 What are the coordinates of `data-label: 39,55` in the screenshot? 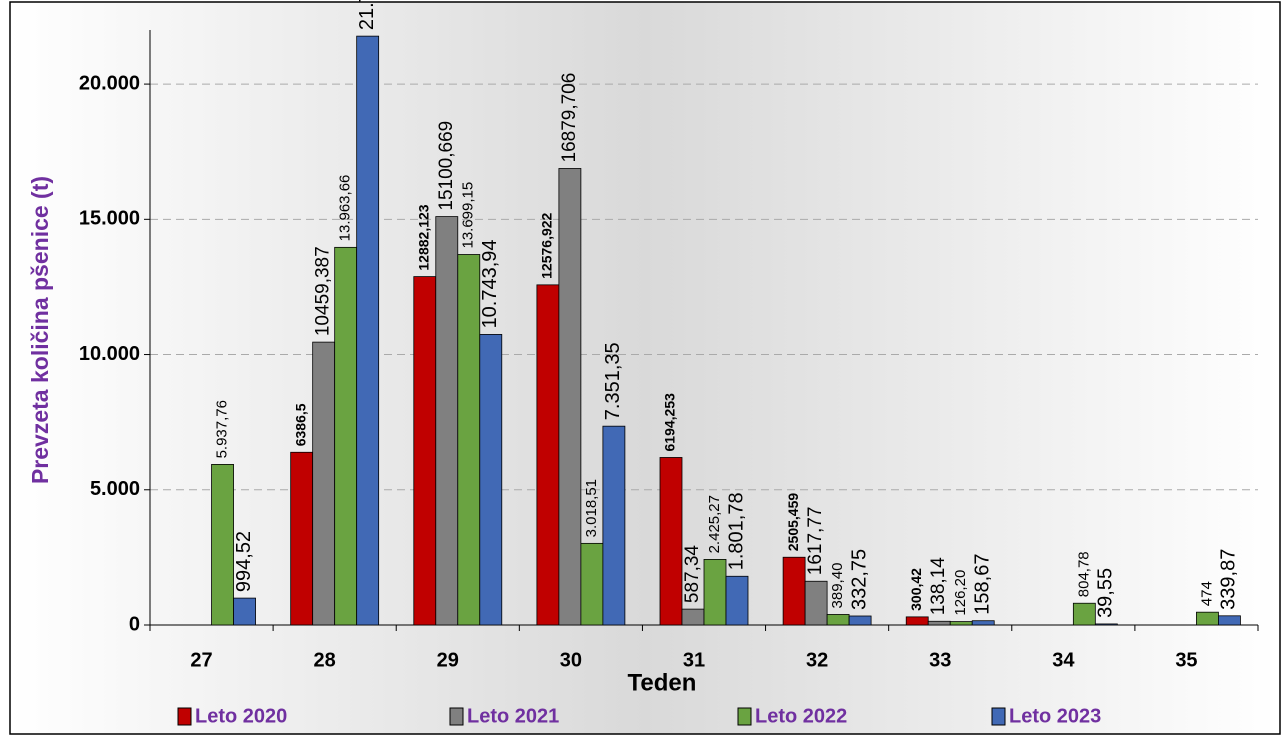 It's located at (1106, 593).